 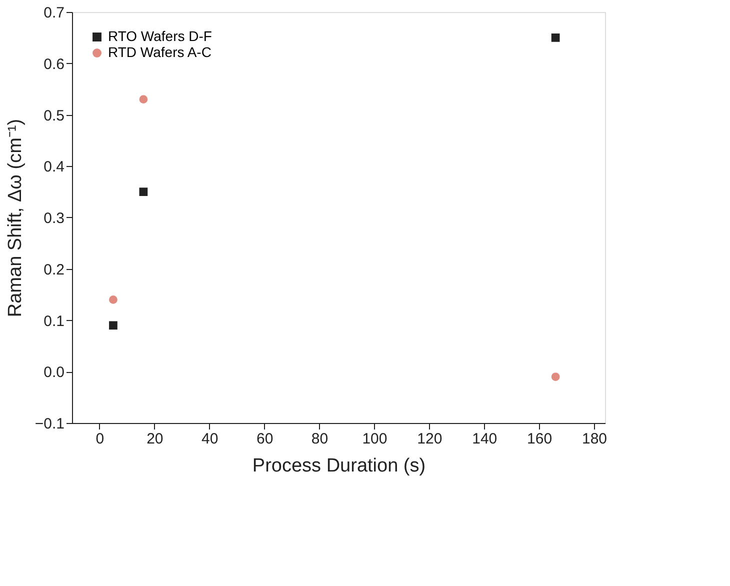 What do you see at coordinates (54, 167) in the screenshot?
I see `y-tick-label: 0.4` at bounding box center [54, 167].